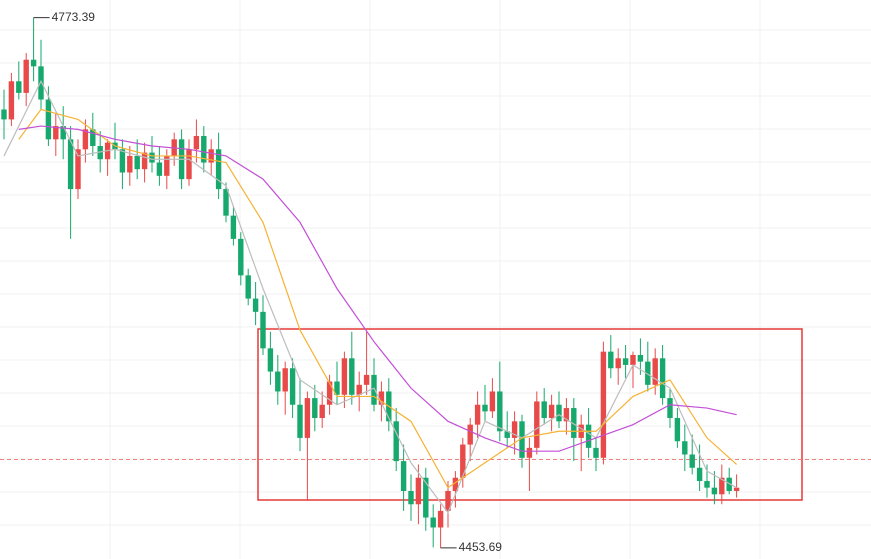 Image resolution: width=871 pixels, height=559 pixels. Describe the element at coordinates (74, 17) in the screenshot. I see `extreme-label: 4773.39` at that location.